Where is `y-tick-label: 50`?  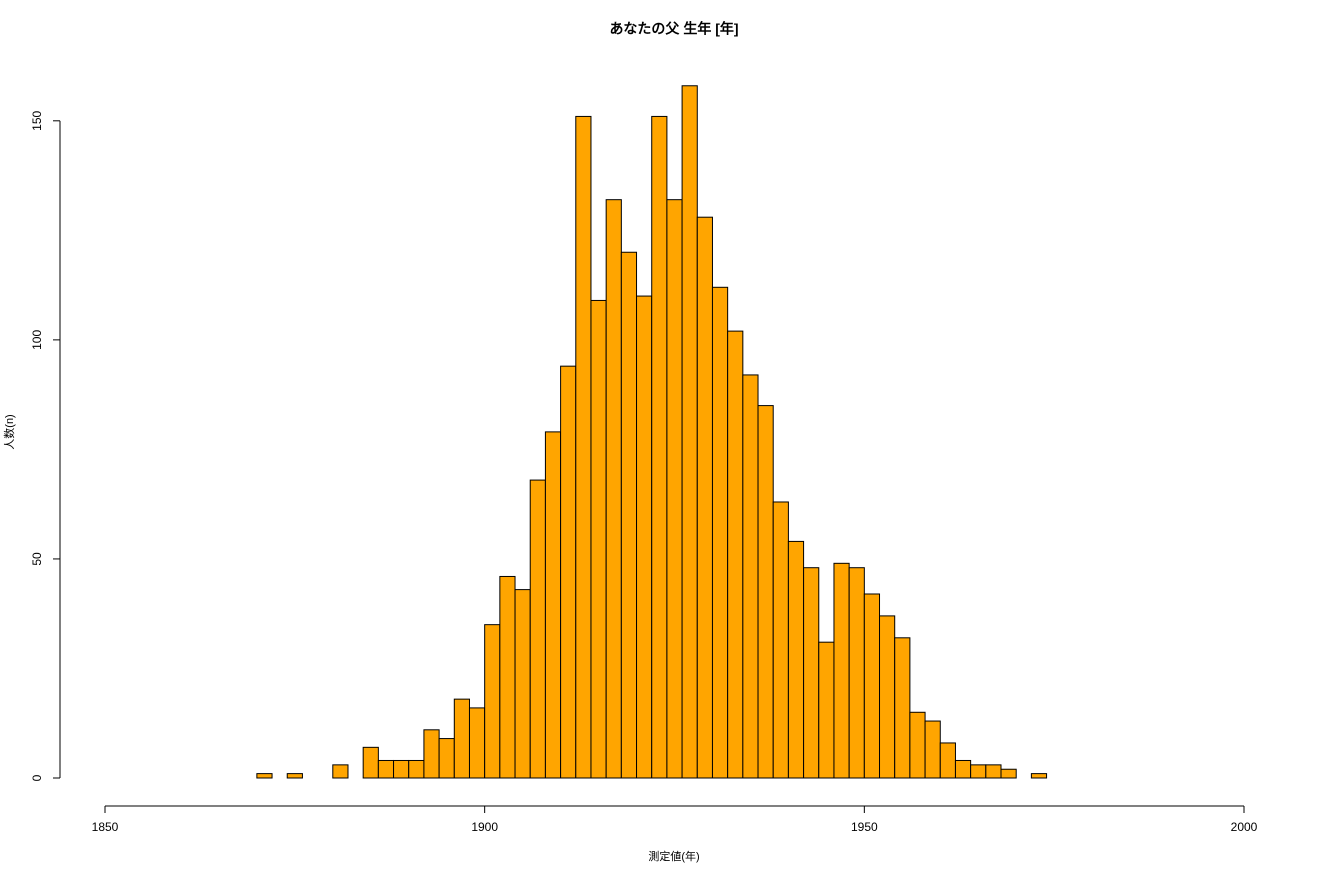
y-tick-label: 50 is located at coordinates (37, 559).